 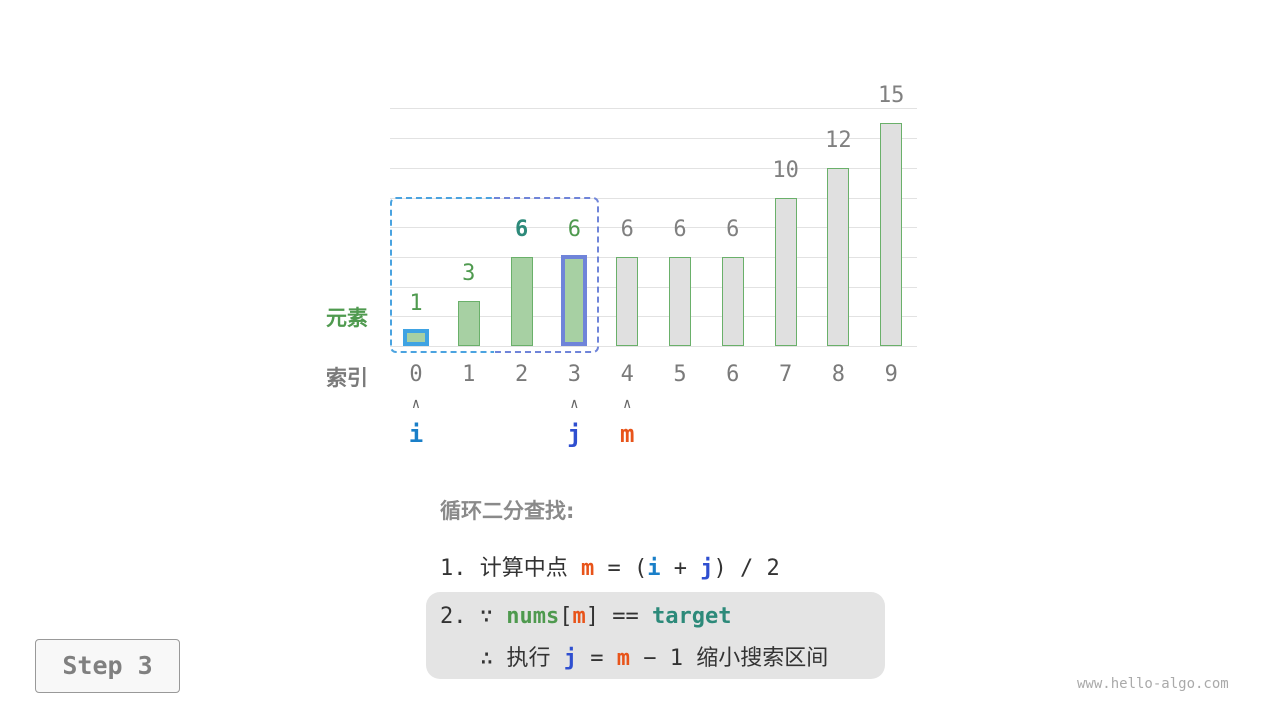 What do you see at coordinates (469, 274) in the screenshot?
I see `value-label: 3` at bounding box center [469, 274].